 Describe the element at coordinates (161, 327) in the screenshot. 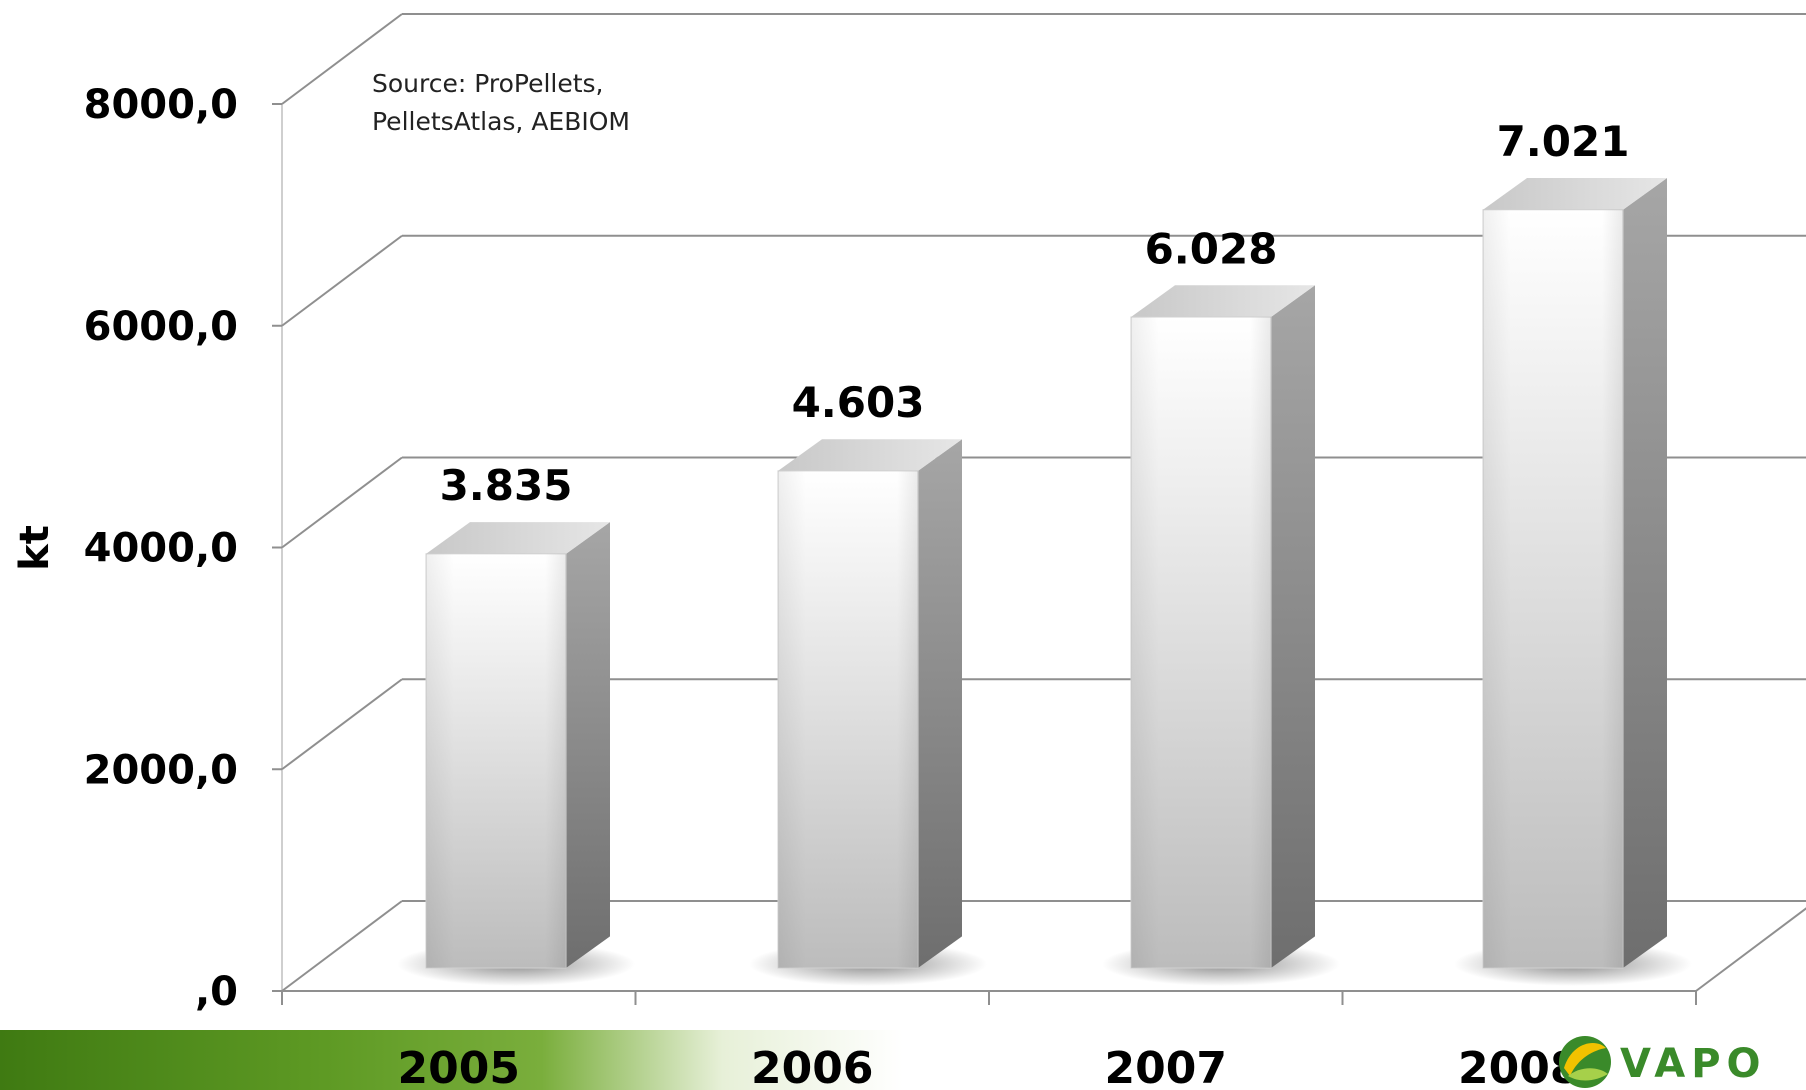

I see `y-tick-label: 6000,0` at that location.